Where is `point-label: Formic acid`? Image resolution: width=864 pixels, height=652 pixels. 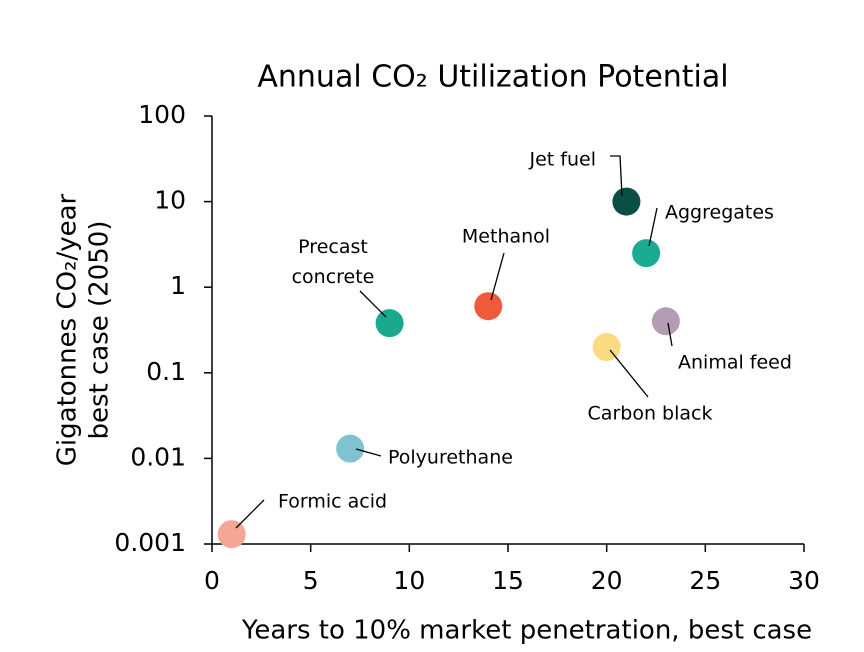
point-label: Formic acid is located at coordinates (332, 502).